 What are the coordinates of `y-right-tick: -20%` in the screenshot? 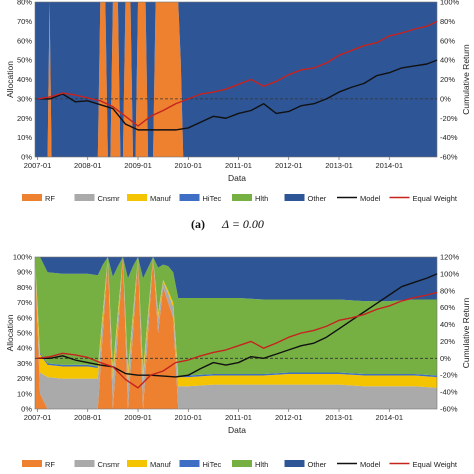 It's located at (449, 375).